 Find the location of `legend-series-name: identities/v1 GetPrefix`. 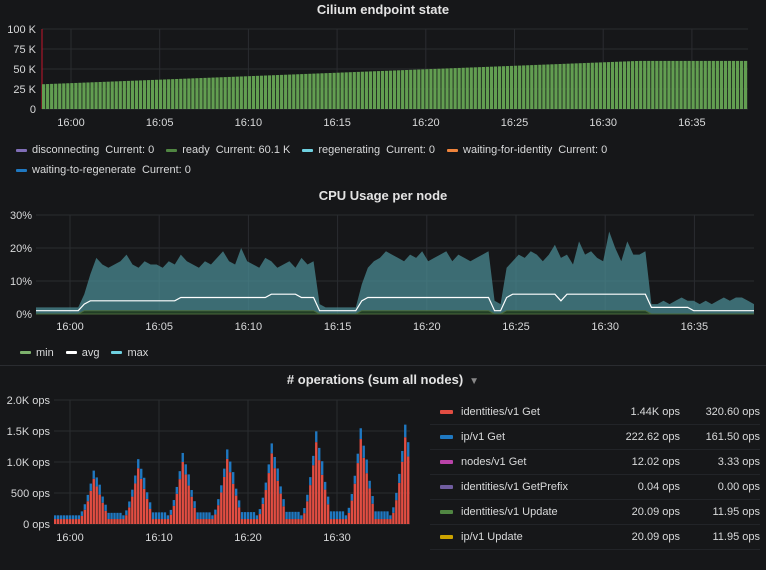

legend-series-name: identities/v1 GetPrefix is located at coordinates (510, 487).